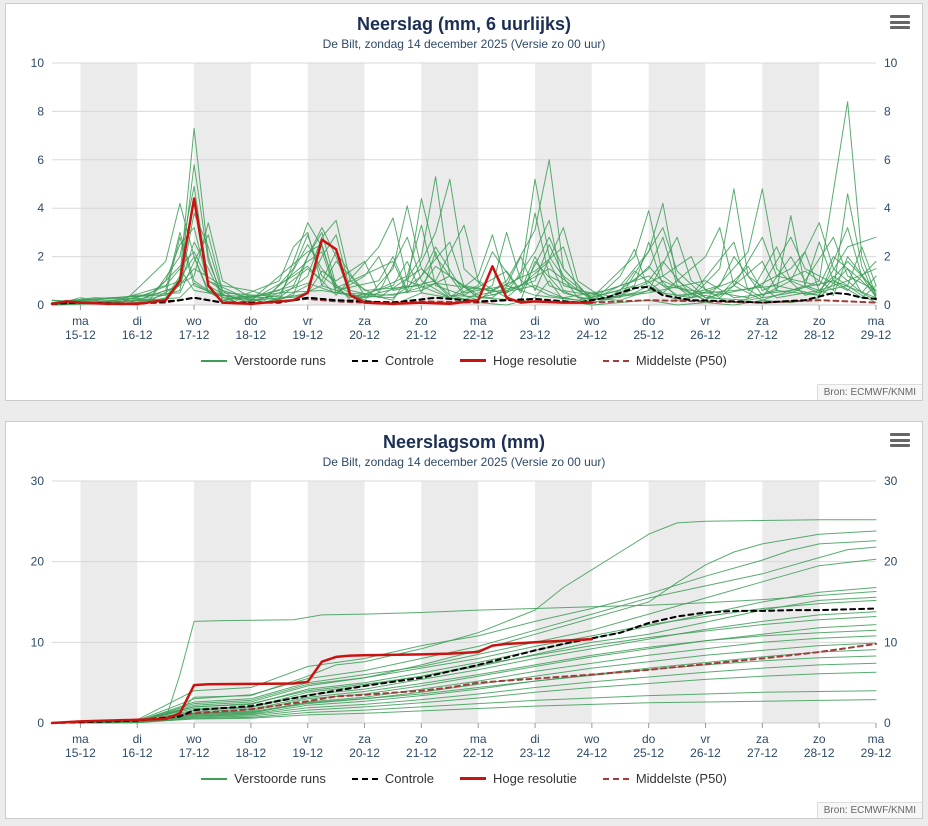 This screenshot has height=826, width=928. I want to click on chart-title: Neerslagsom (mm), so click(464, 442).